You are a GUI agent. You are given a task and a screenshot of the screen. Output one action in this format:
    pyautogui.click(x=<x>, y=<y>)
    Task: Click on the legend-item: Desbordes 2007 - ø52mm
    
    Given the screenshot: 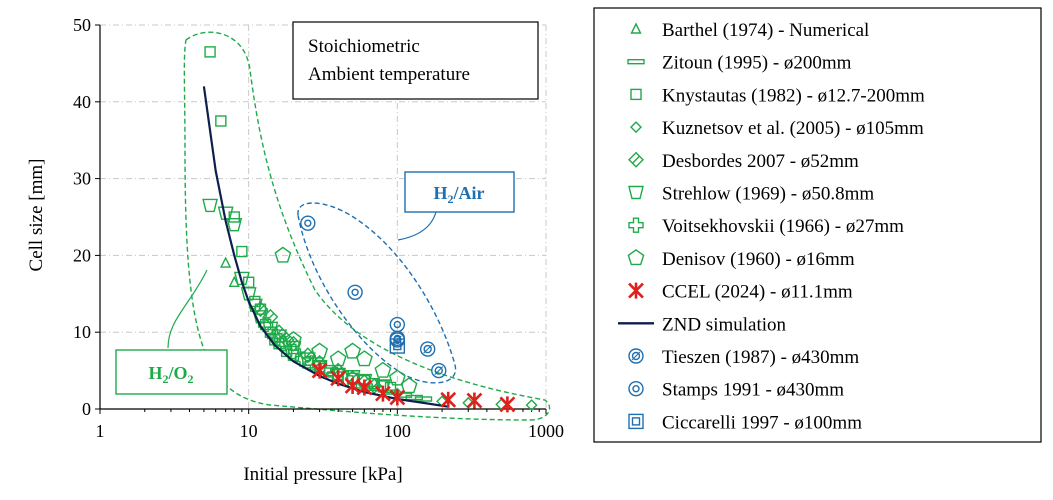 What is the action you would take?
    pyautogui.click(x=743, y=161)
    